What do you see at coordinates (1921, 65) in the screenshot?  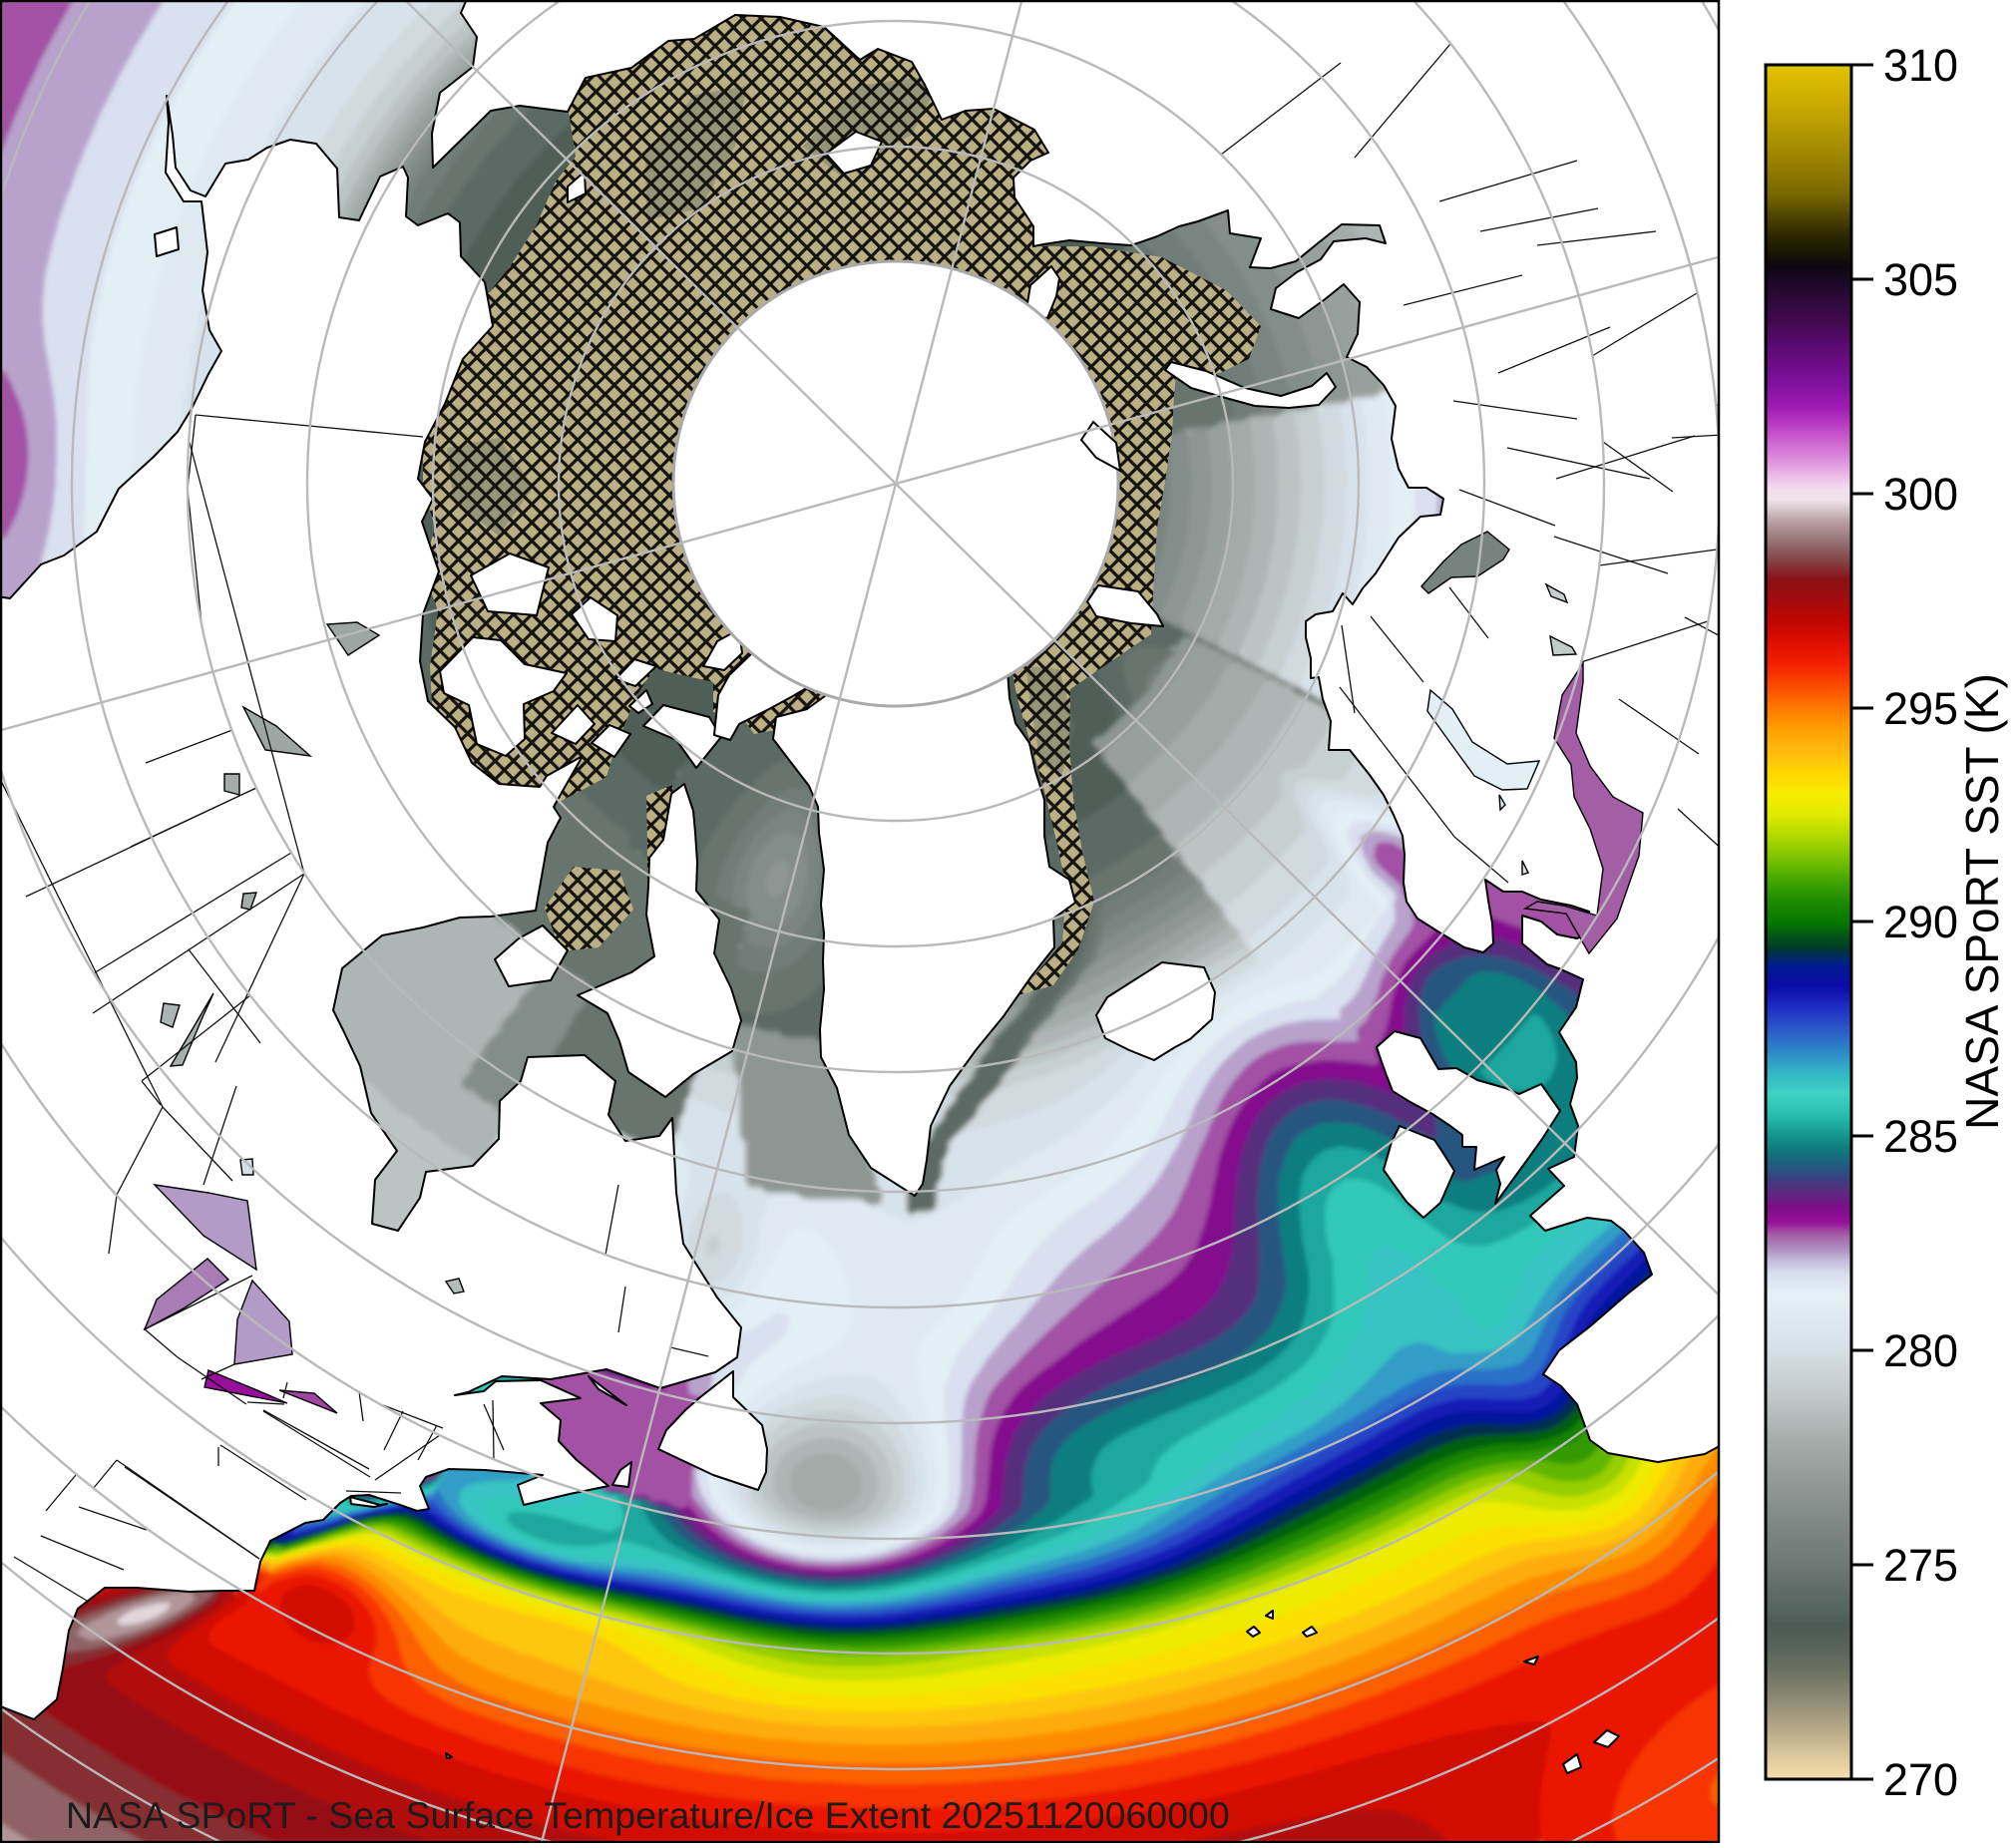 I see `svg-text: 310` at bounding box center [1921, 65].